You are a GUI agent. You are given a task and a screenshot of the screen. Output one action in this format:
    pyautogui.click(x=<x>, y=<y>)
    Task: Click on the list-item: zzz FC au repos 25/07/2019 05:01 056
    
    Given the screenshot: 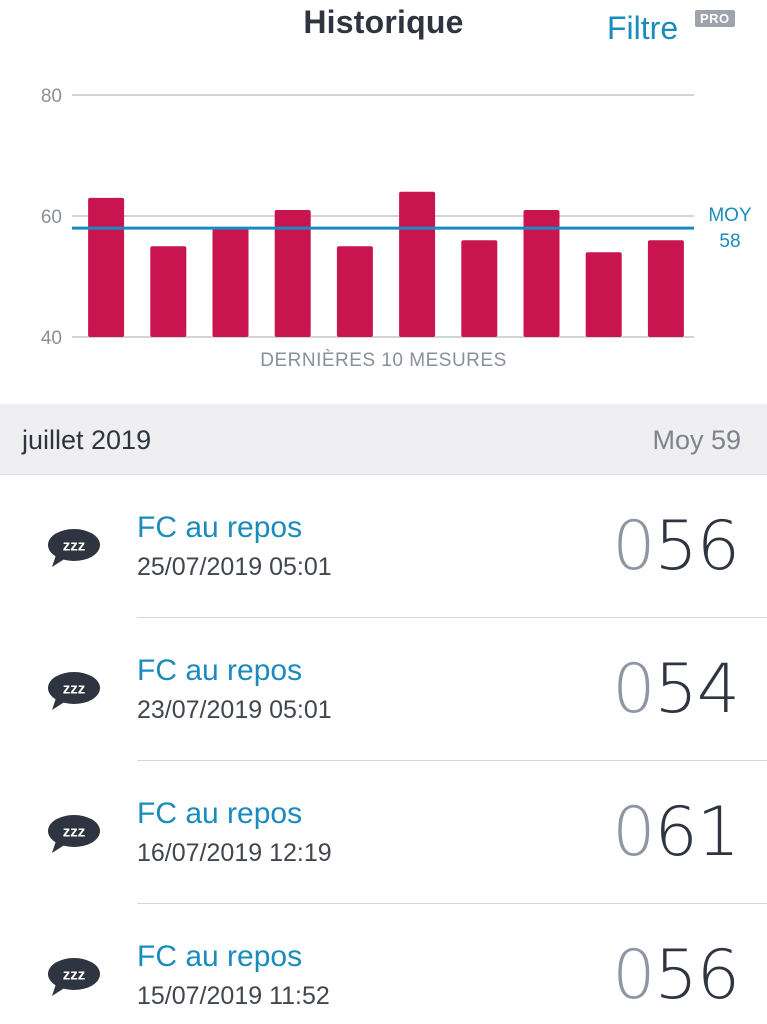 What is the action you would take?
    pyautogui.click(x=383, y=546)
    